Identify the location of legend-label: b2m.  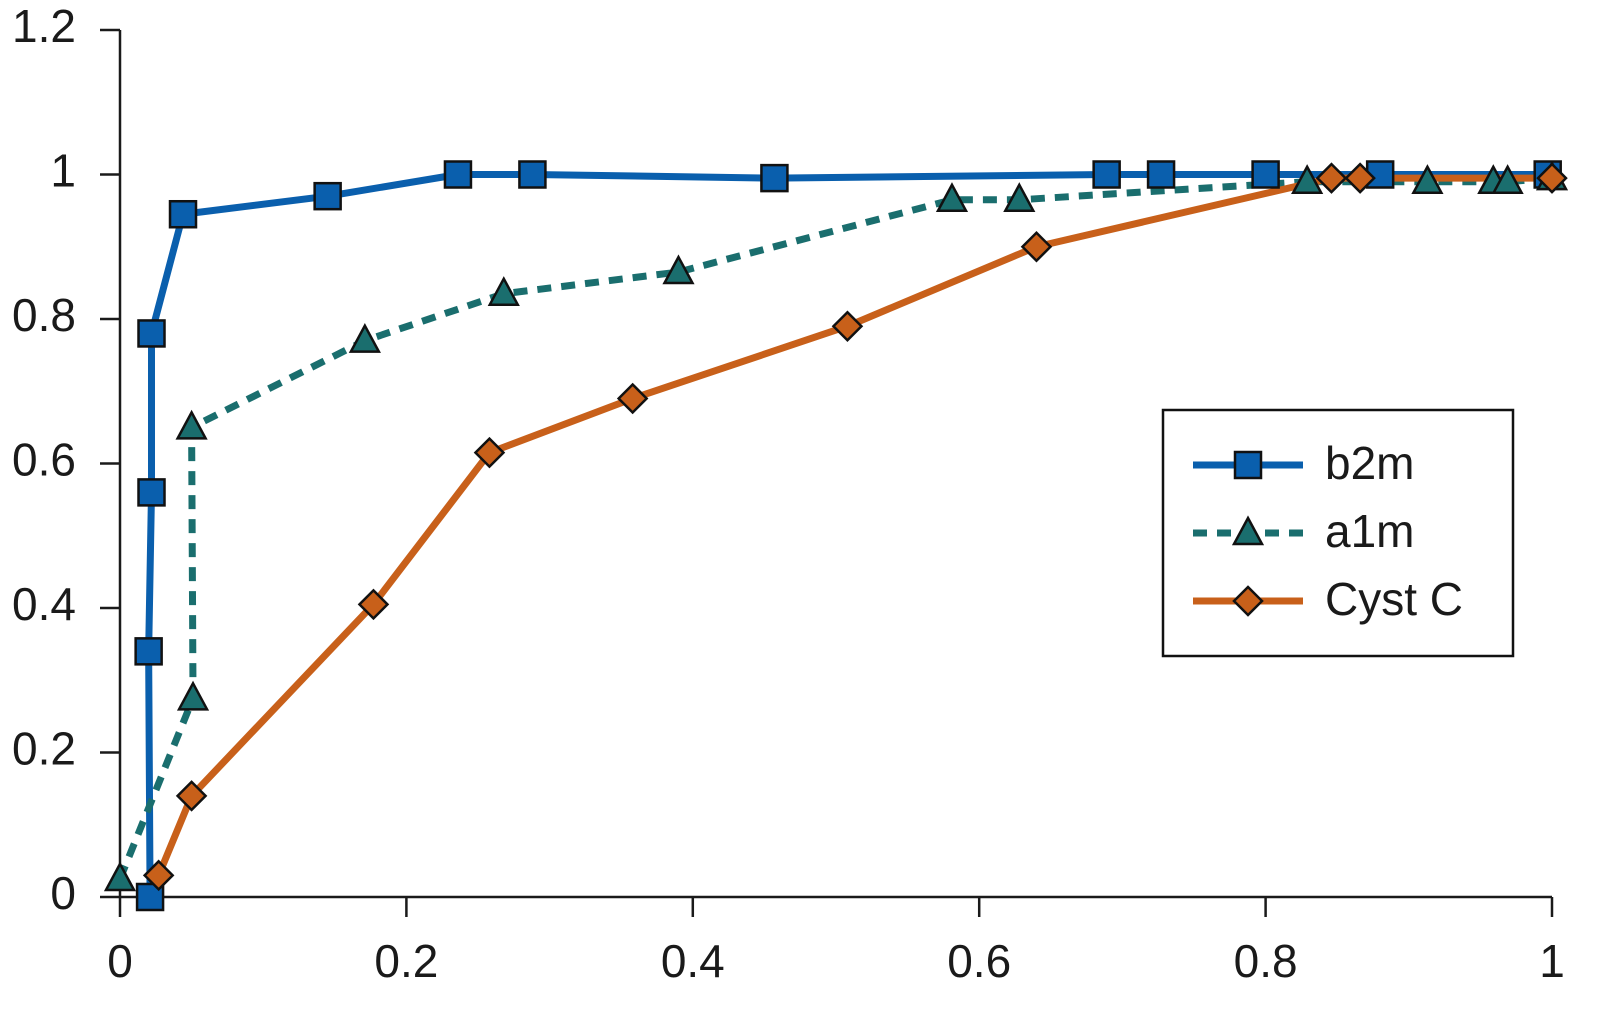
(1369, 463).